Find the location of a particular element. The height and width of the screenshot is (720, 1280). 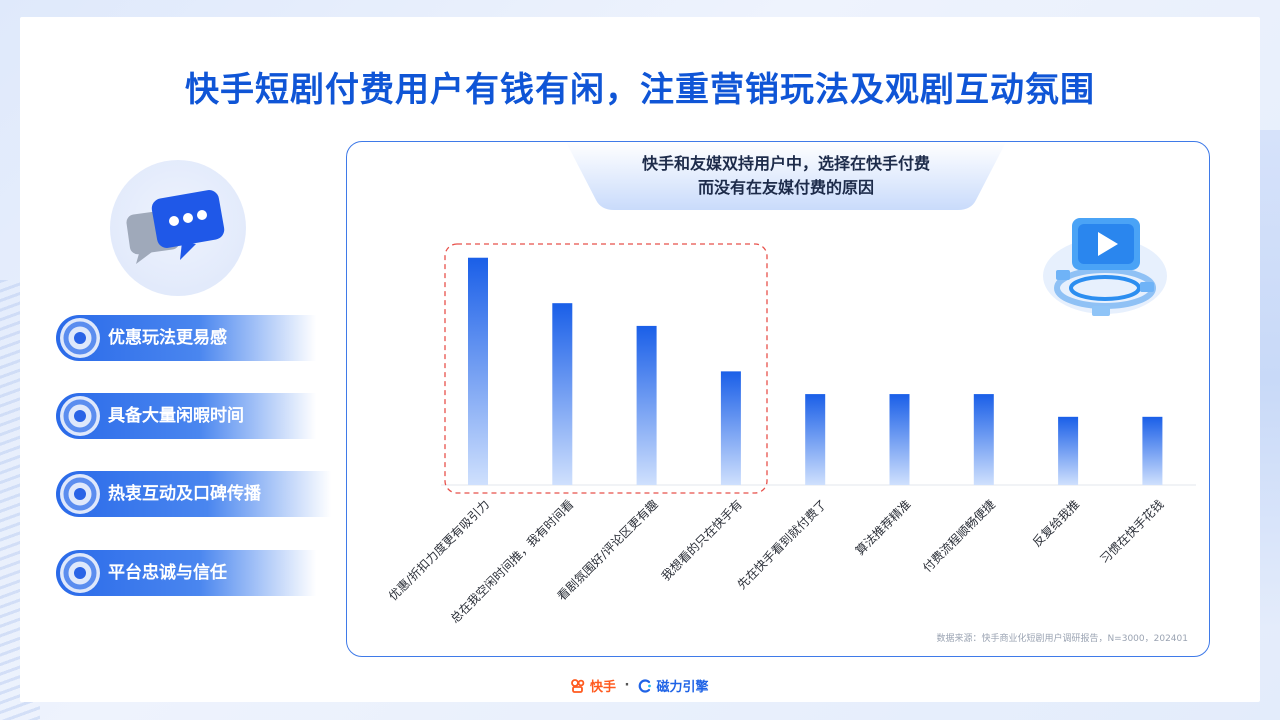

highlight-box is located at coordinates (606, 368).